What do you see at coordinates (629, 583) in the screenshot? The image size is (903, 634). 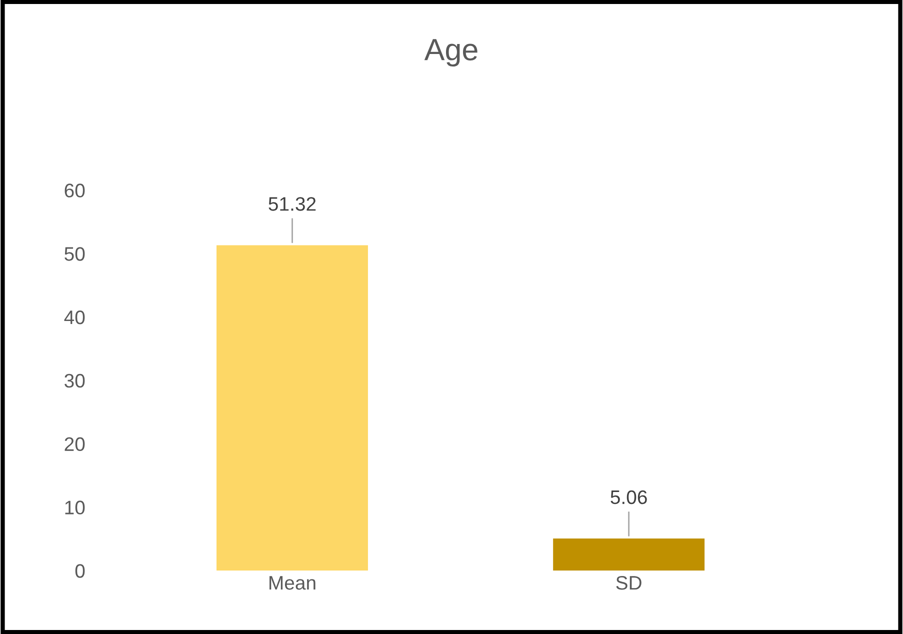 I see `x-tick-label: SD` at bounding box center [629, 583].